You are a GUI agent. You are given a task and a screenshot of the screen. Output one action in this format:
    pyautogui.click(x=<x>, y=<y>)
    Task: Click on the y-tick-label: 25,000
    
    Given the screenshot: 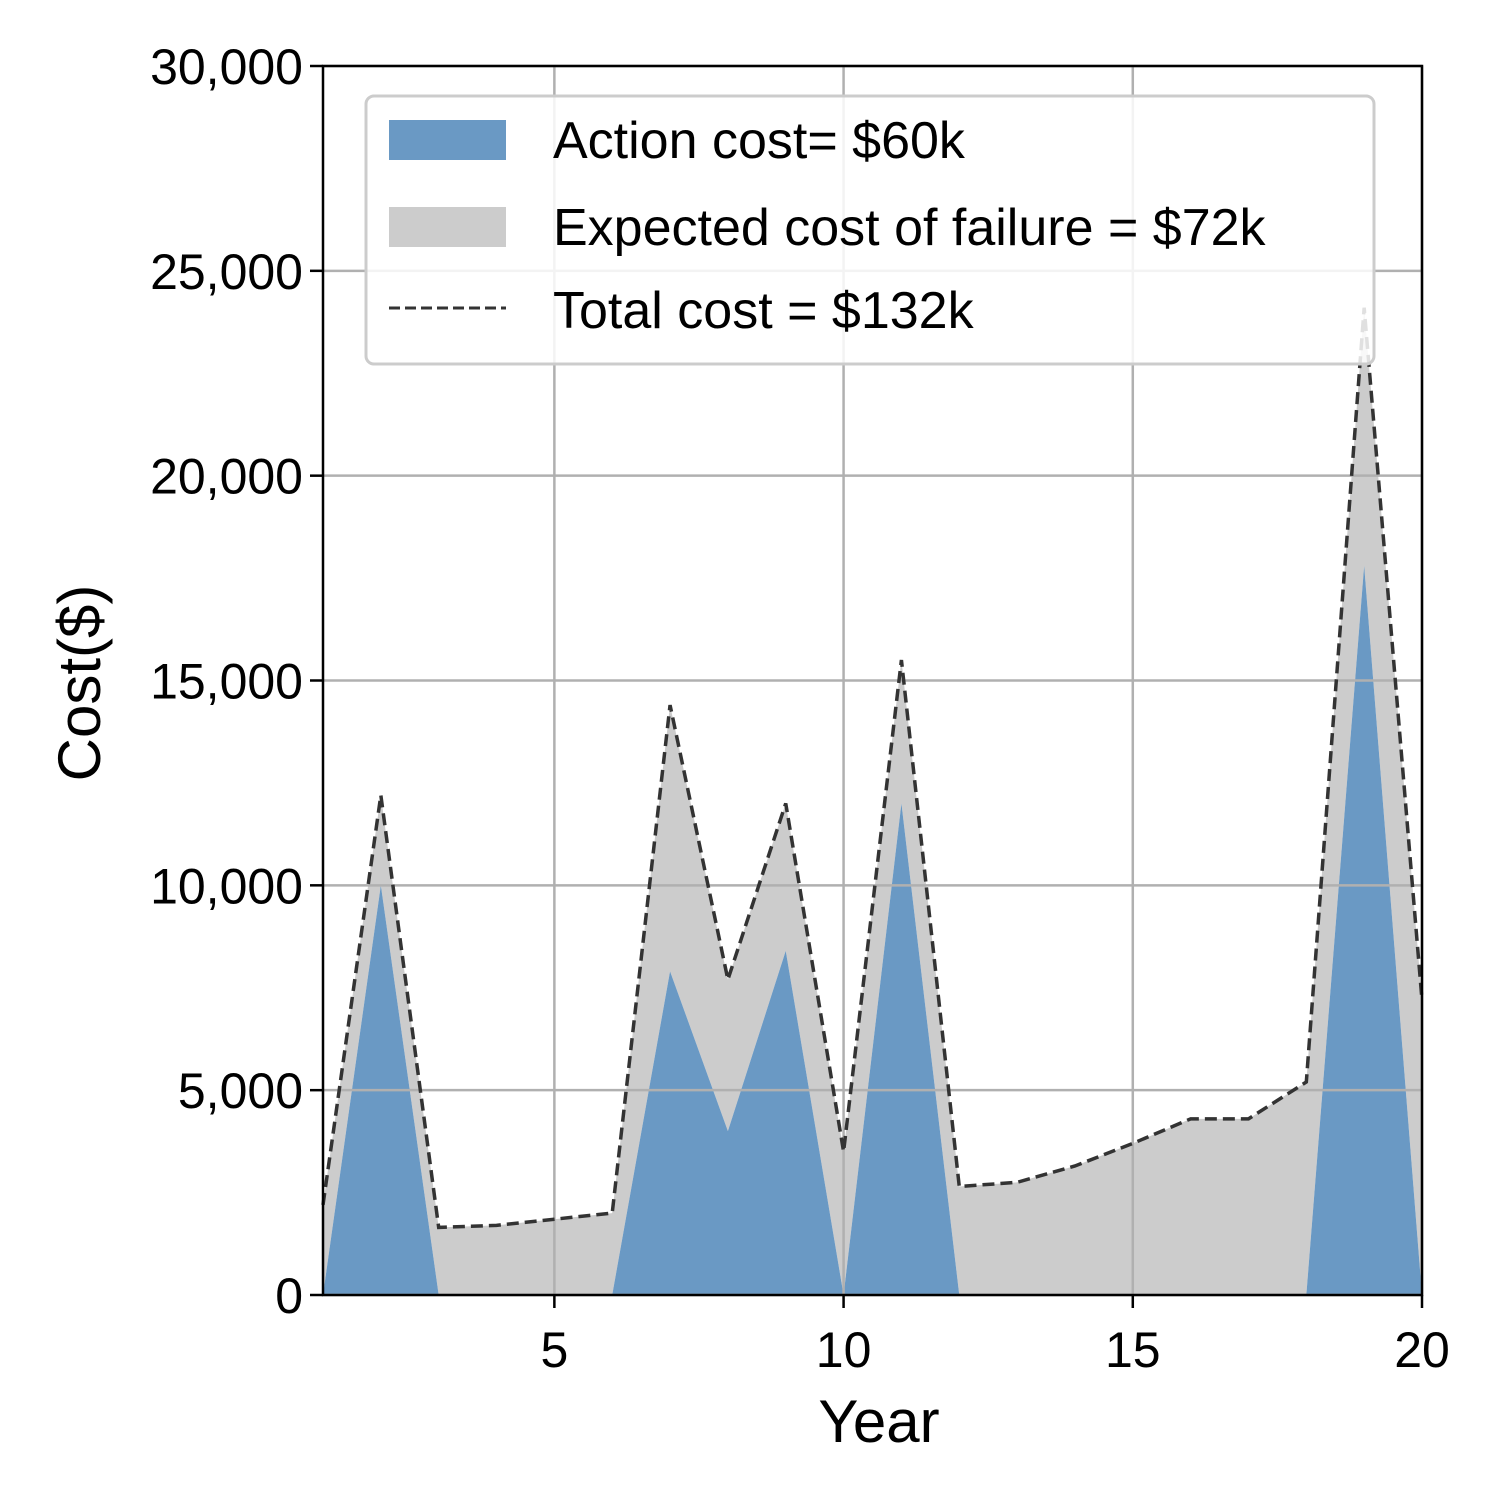 What is the action you would take?
    pyautogui.click(x=226, y=272)
    